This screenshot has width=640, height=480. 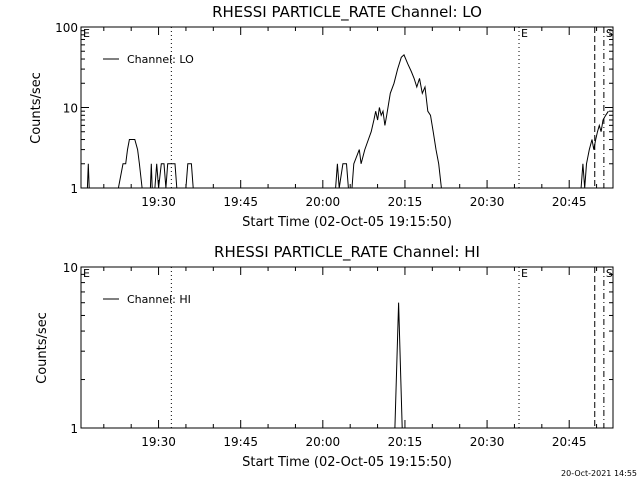 What do you see at coordinates (347, 252) in the screenshot?
I see `panel-hi-title: RHESSI PARTICLE_RATE Channel: HI` at bounding box center [347, 252].